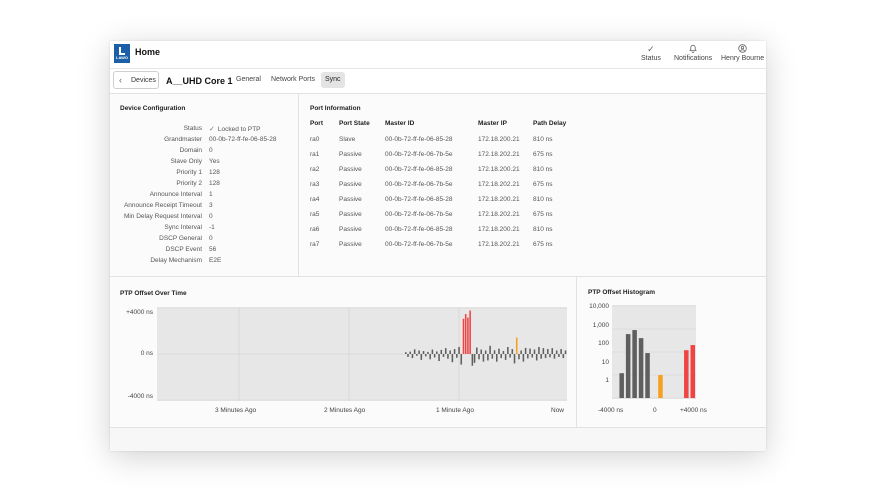 The image size is (876, 493). What do you see at coordinates (180, 238) in the screenshot?
I see `config-key: DSCP General` at bounding box center [180, 238].